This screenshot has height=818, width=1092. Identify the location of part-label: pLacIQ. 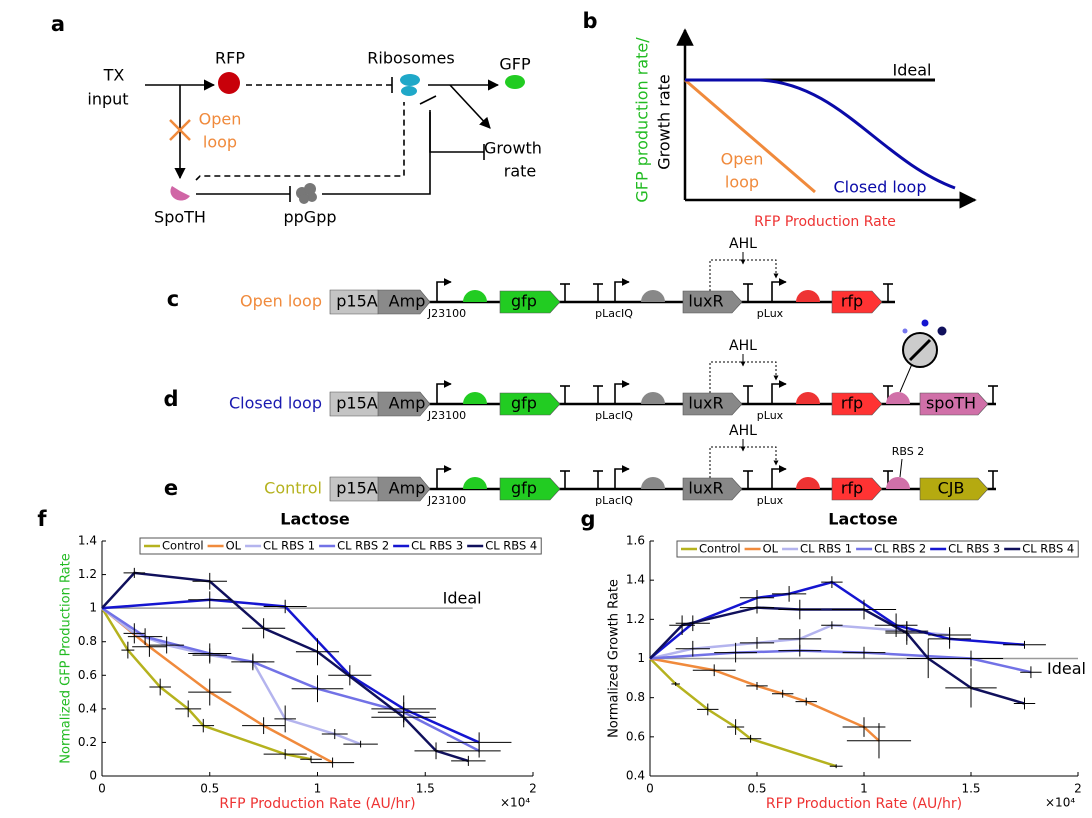
(614, 415).